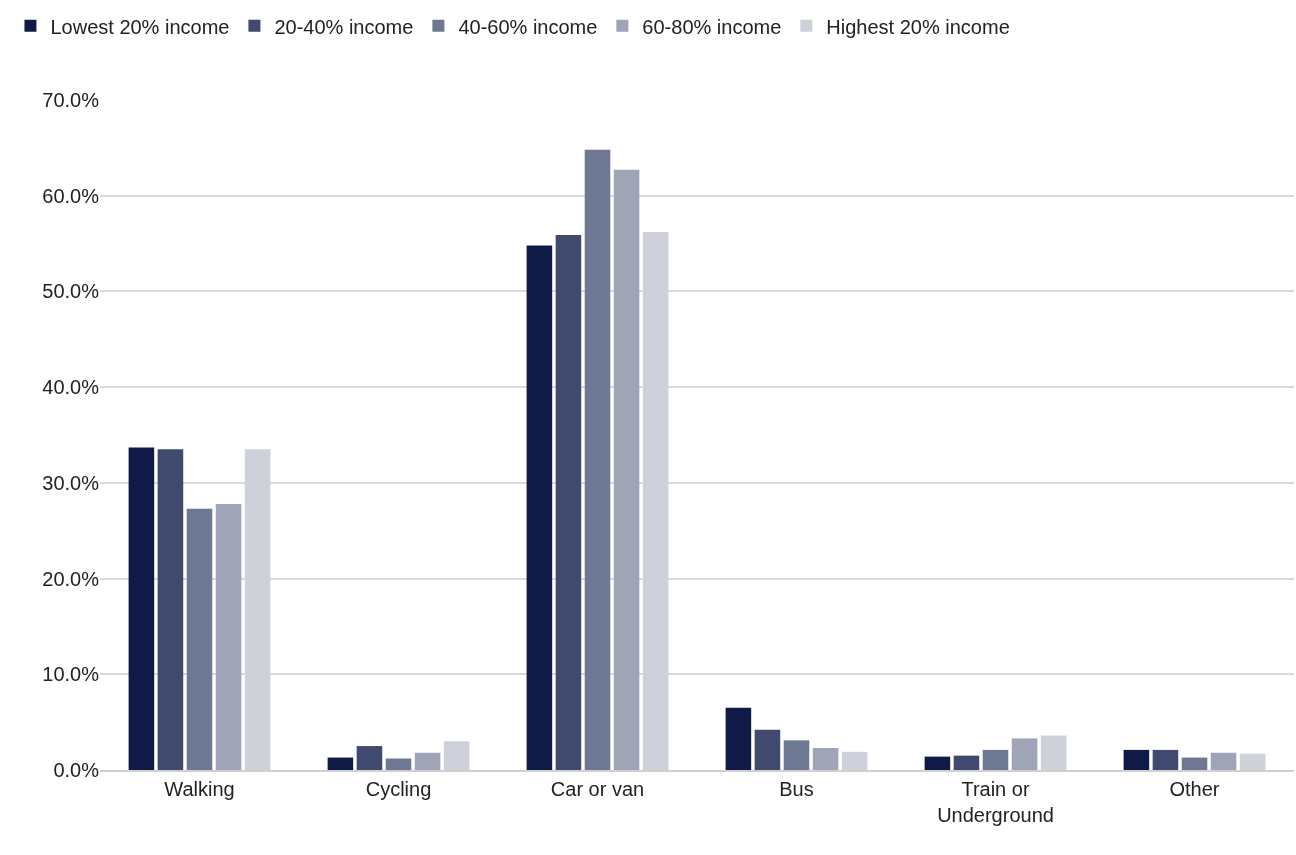  What do you see at coordinates (76, 770) in the screenshot?
I see `y-tick-label: 0.0%` at bounding box center [76, 770].